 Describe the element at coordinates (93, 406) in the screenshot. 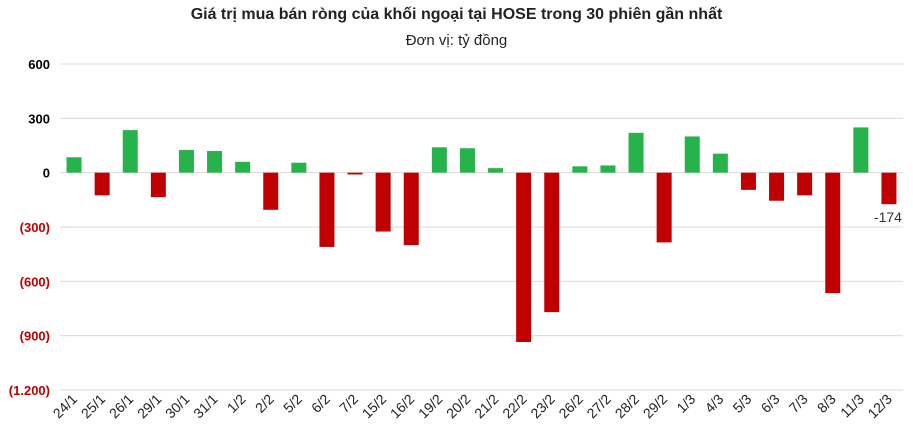

I see `x-tick-label: 25/1` at that location.